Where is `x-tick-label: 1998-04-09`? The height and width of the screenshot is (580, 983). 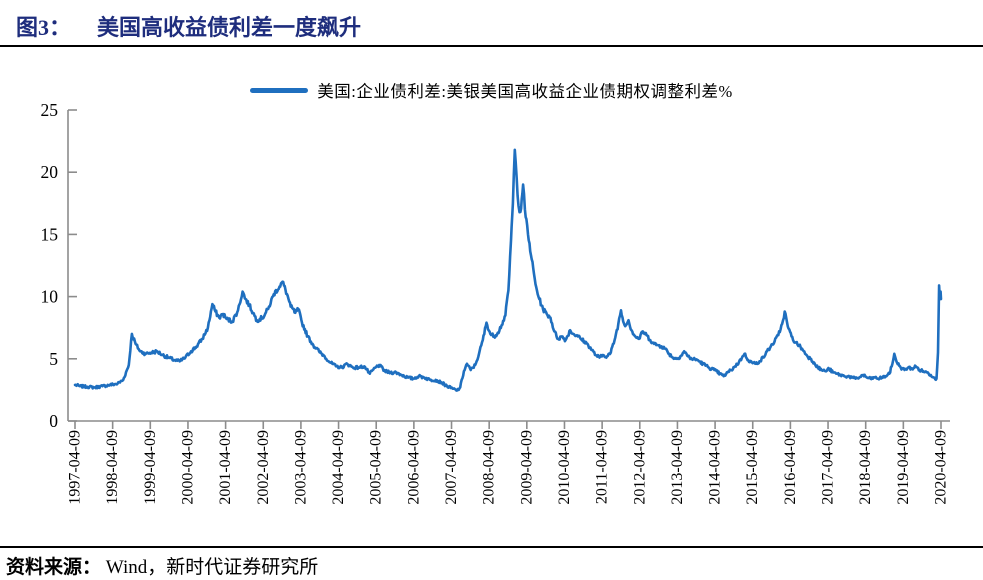
x-tick-label: 1998-04-09 is located at coordinates (112, 467).